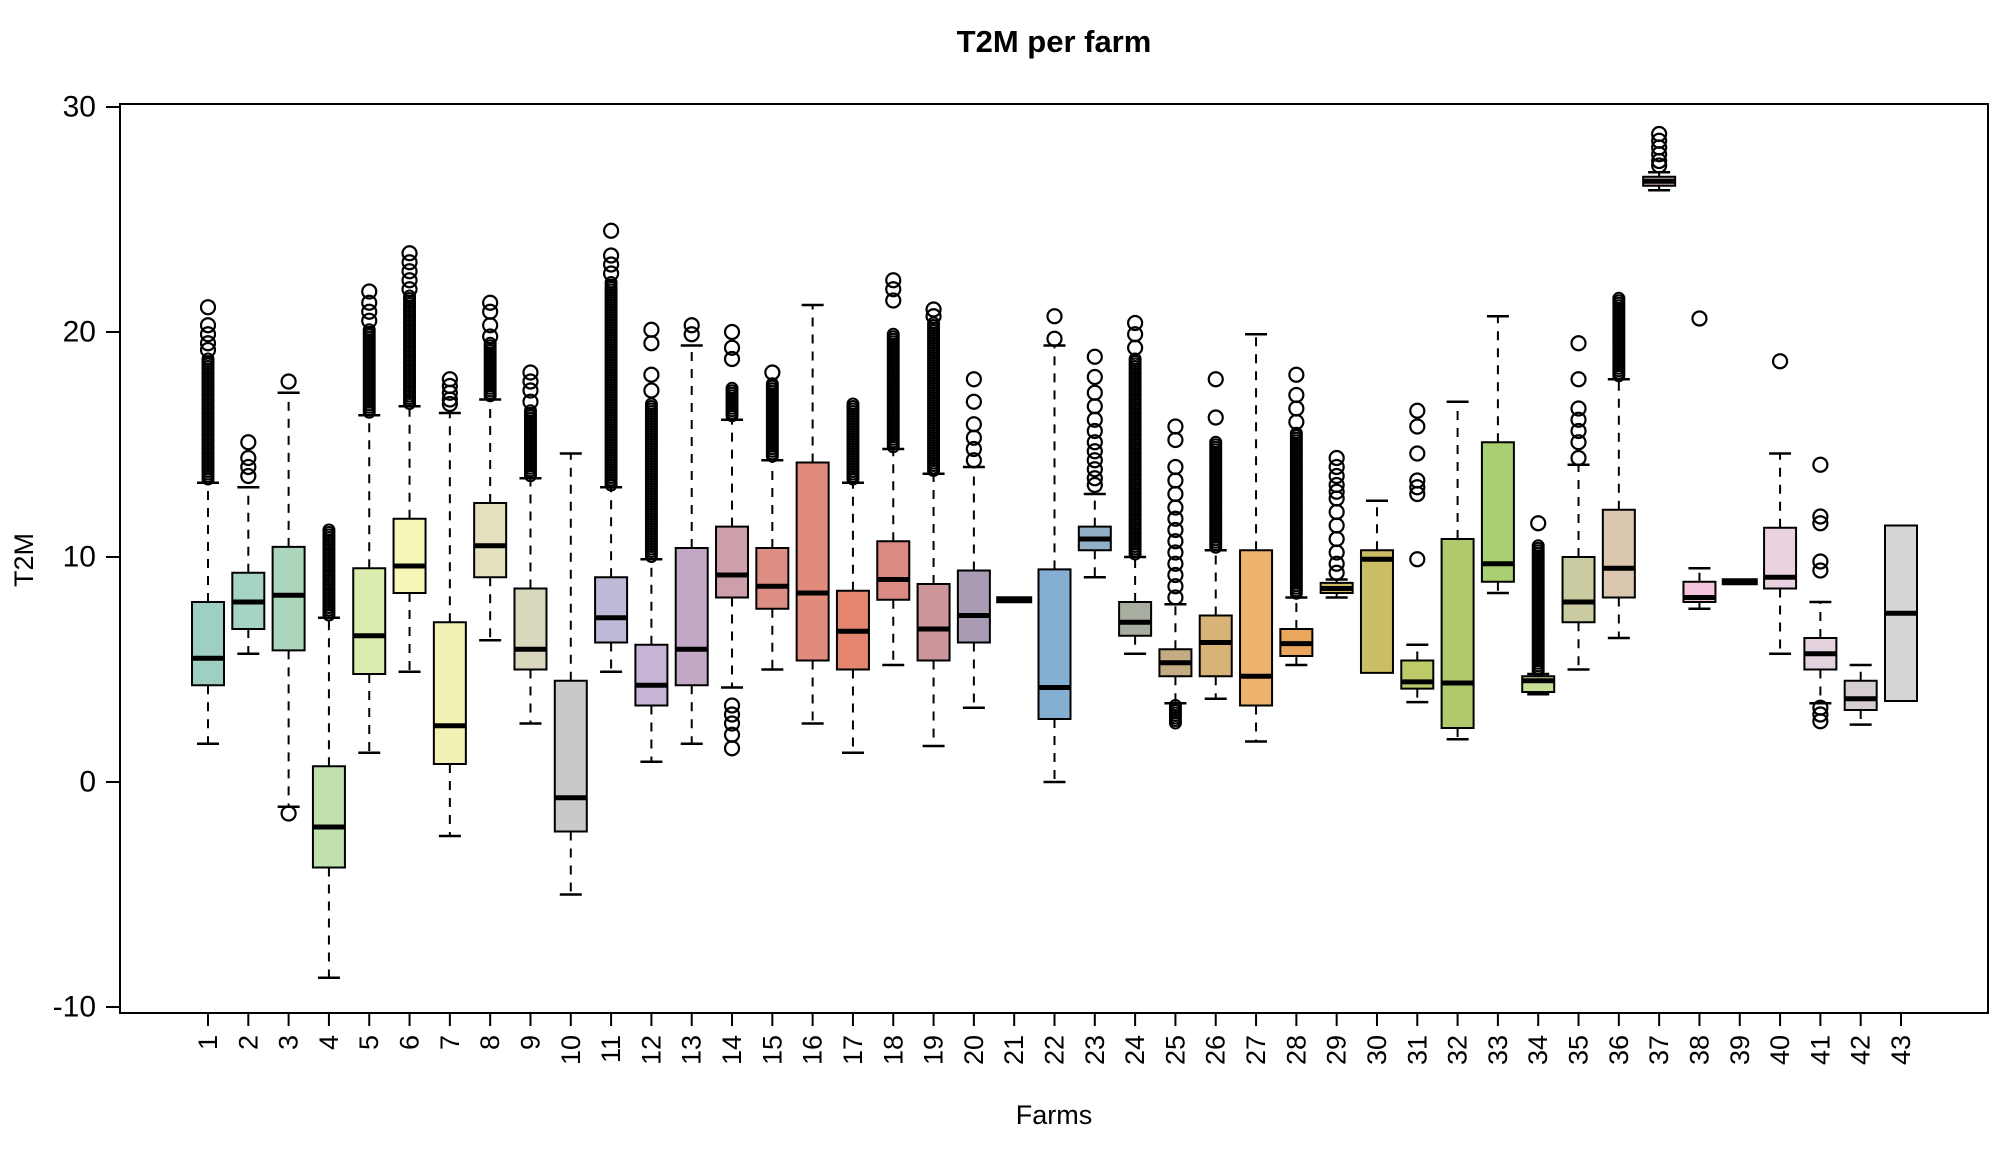 The width and height of the screenshot is (2002, 1150). I want to click on x-tick-label: 41, so click(1820, 1050).